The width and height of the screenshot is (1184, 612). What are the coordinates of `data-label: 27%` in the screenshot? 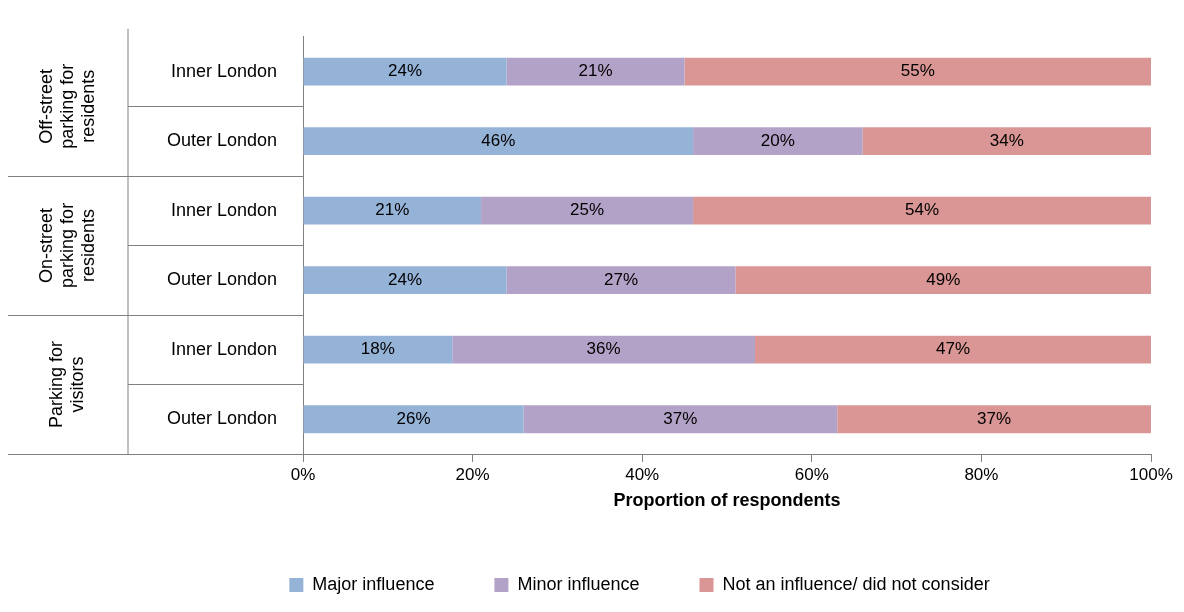 It's located at (621, 279).